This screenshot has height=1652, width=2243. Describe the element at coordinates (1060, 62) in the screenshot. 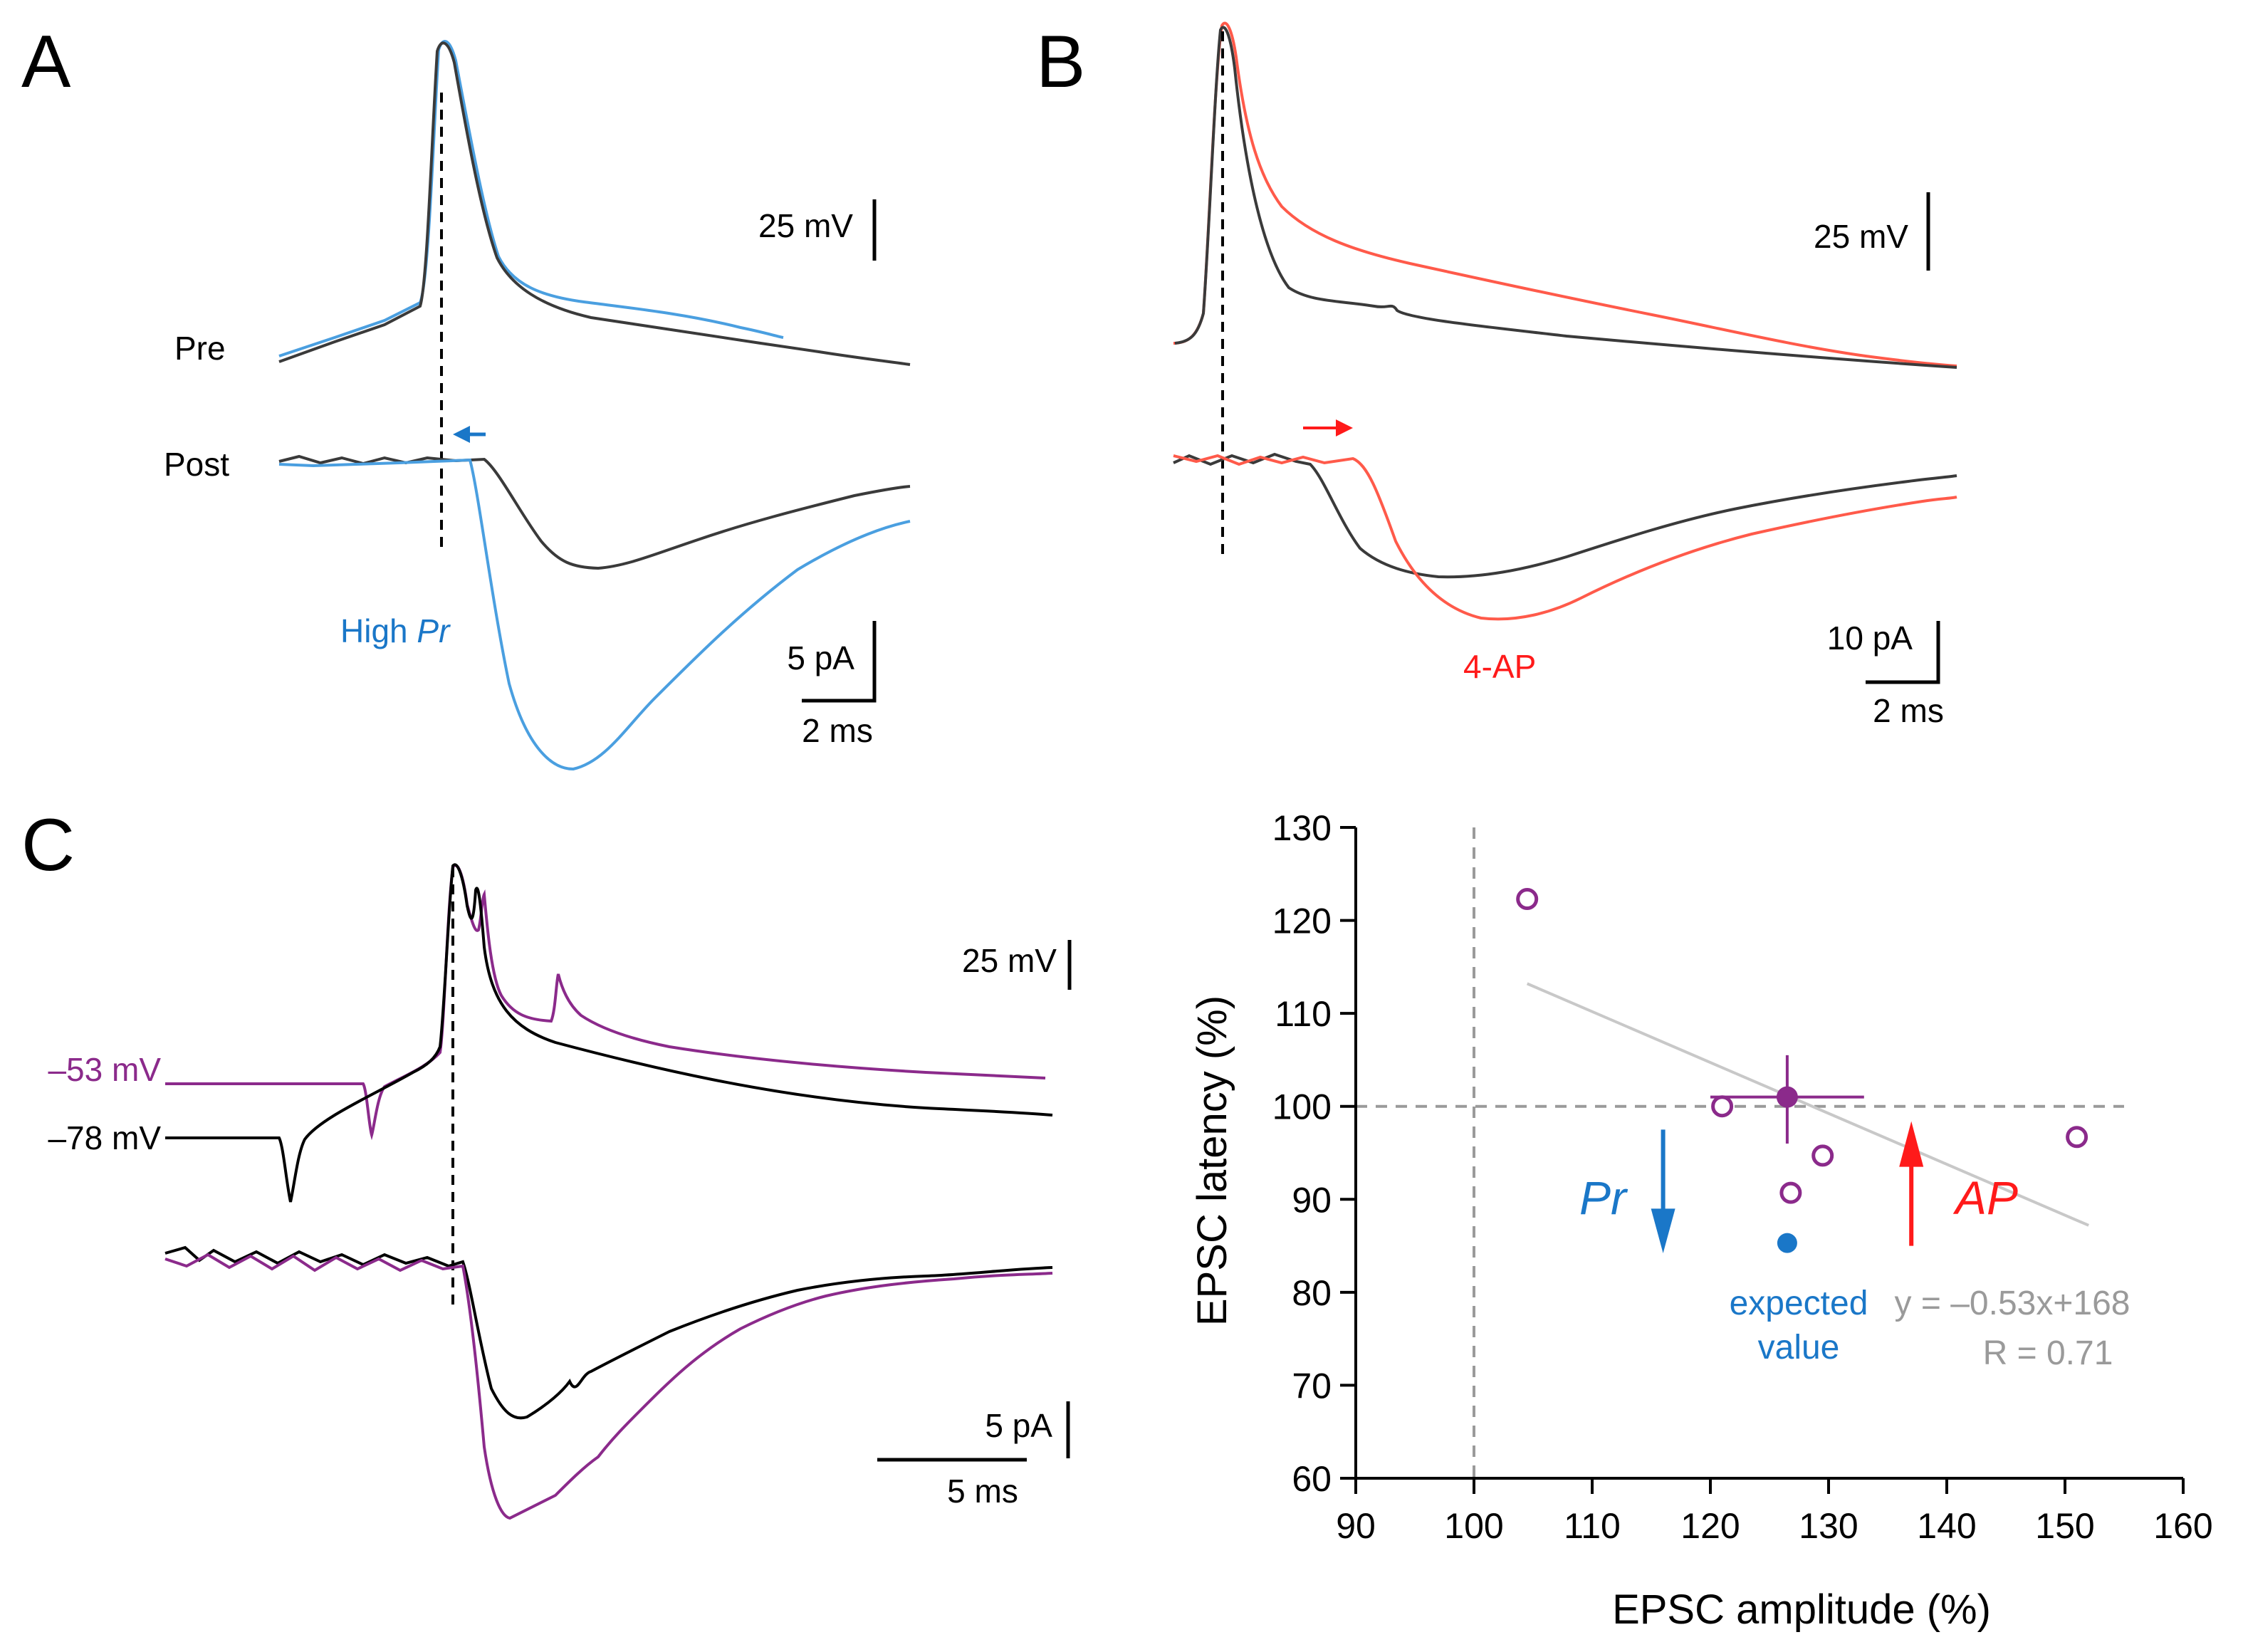

I see `panel-b-letter: B` at that location.